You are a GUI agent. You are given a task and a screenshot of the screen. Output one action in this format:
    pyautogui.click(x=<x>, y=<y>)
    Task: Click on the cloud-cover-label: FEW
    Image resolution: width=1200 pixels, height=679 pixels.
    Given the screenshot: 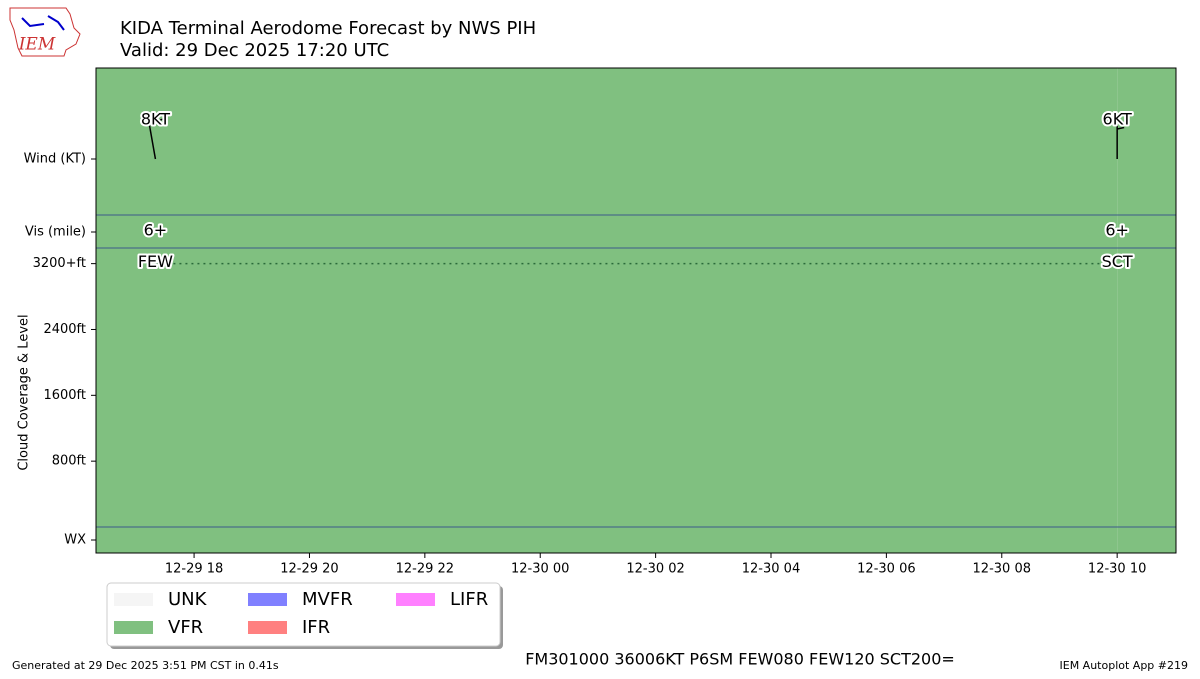 What is the action you would take?
    pyautogui.click(x=155, y=261)
    